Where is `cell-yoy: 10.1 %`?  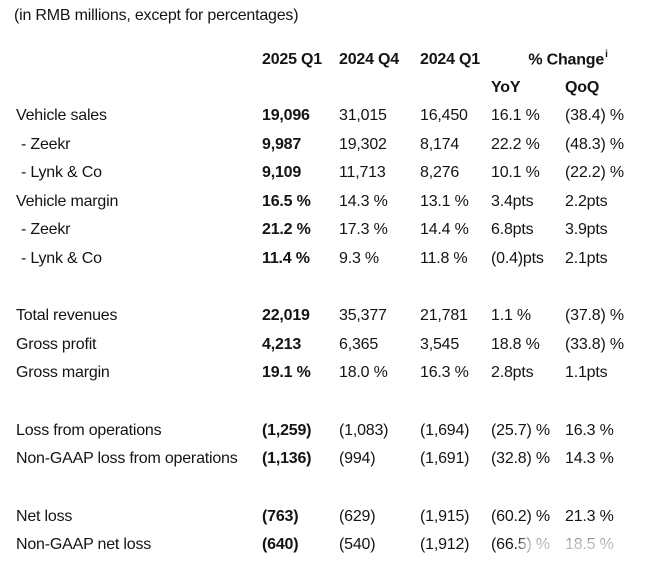
cell-yoy: 10.1 % is located at coordinates (515, 173).